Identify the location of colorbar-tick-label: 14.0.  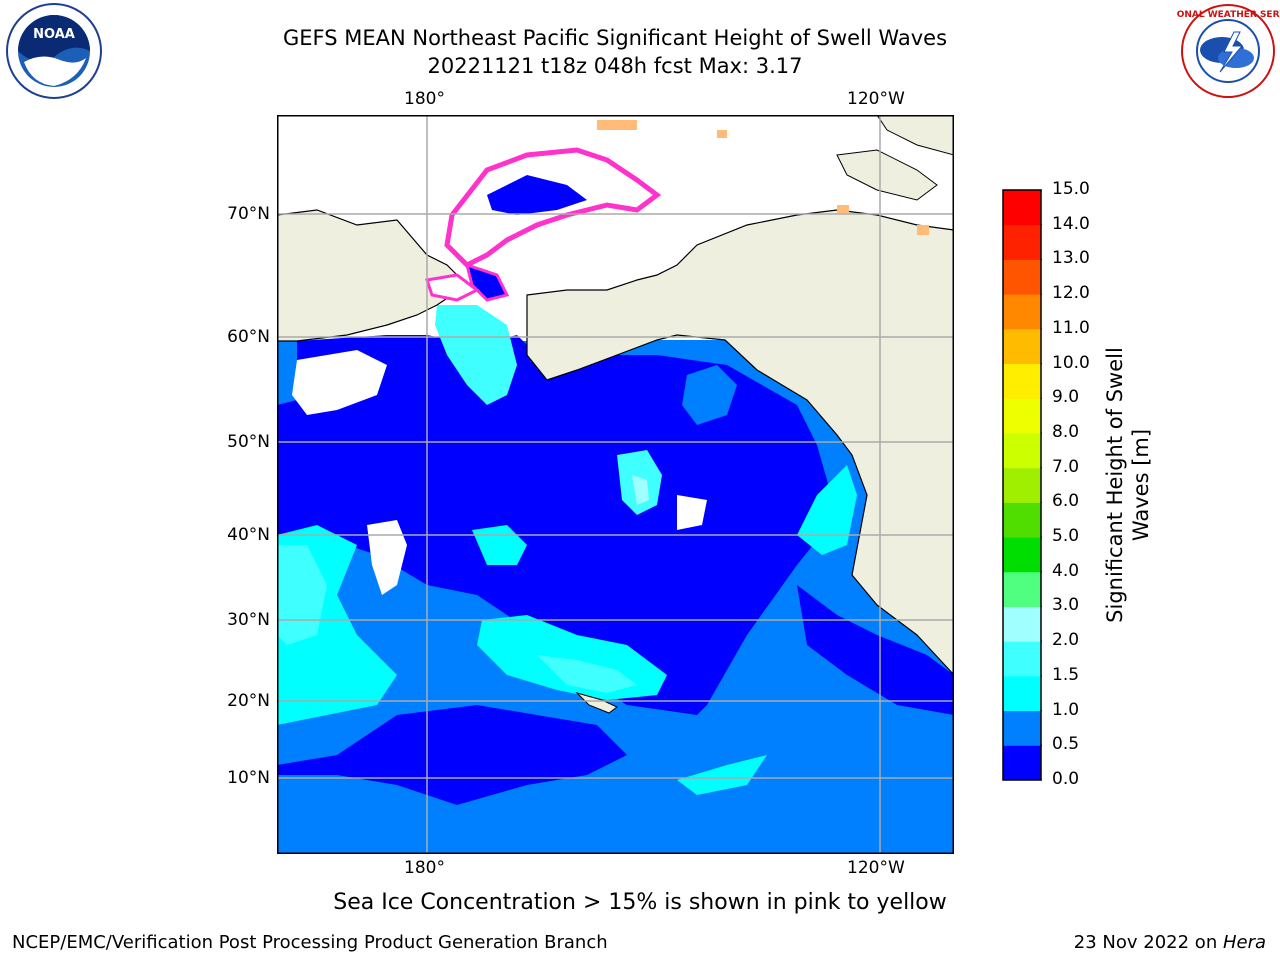
(1071, 223).